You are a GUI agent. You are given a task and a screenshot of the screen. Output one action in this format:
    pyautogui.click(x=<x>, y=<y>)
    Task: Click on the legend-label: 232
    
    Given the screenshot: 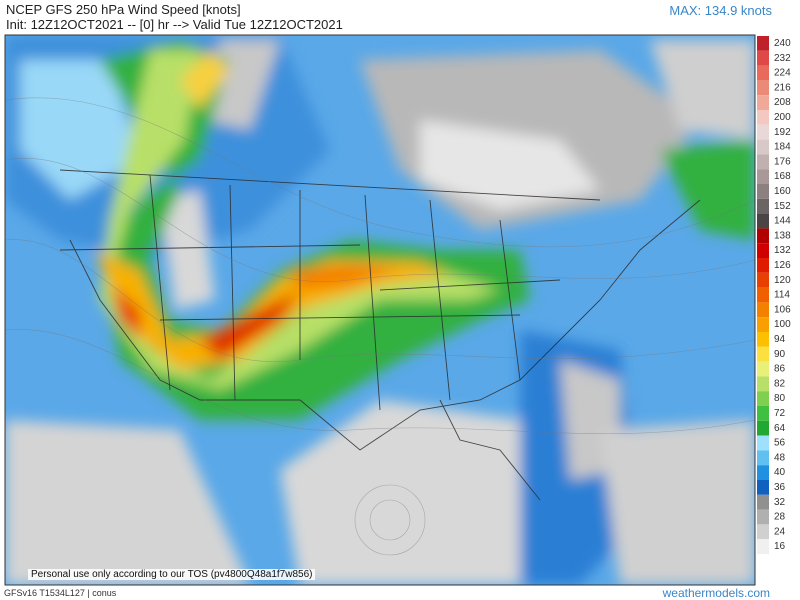 What is the action you would take?
    pyautogui.click(x=782, y=58)
    